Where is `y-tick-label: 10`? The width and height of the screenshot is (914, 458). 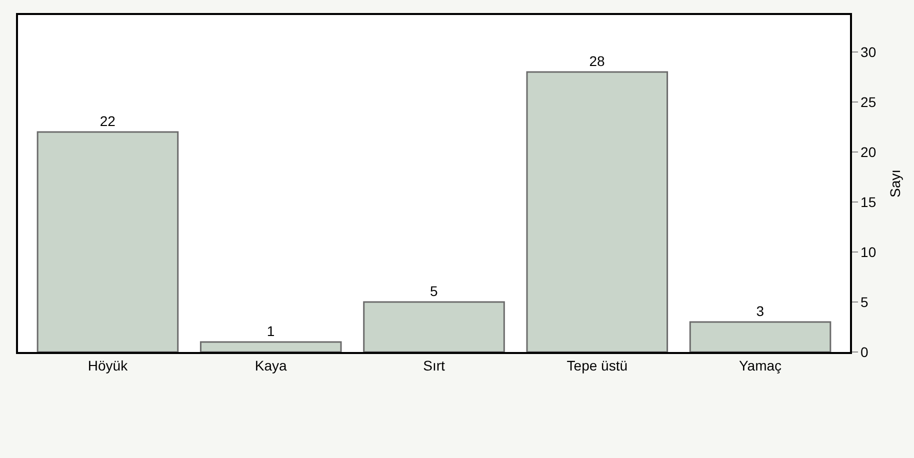 y-tick-label: 10 is located at coordinates (868, 252).